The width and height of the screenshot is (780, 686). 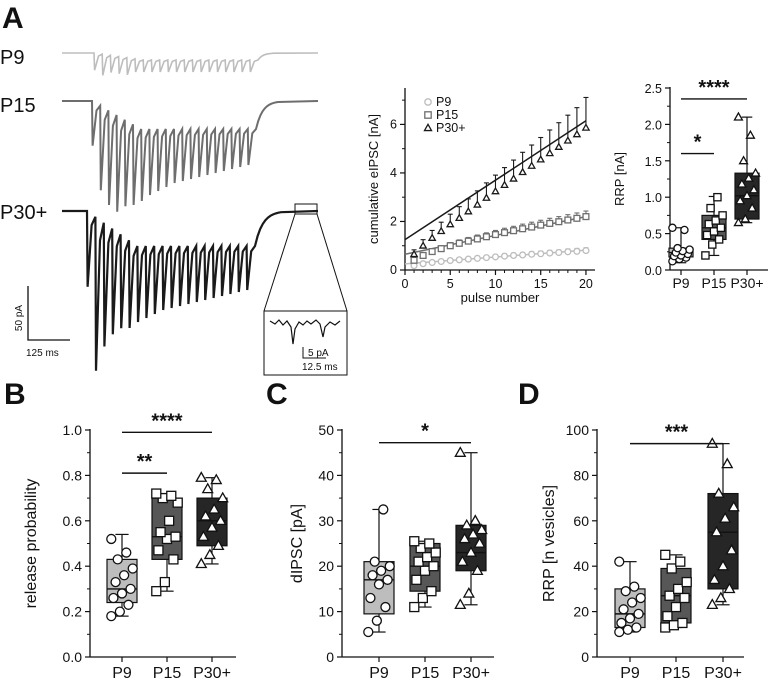 What do you see at coordinates (326, 430) in the screenshot?
I see `y-tick-label: 50` at bounding box center [326, 430].